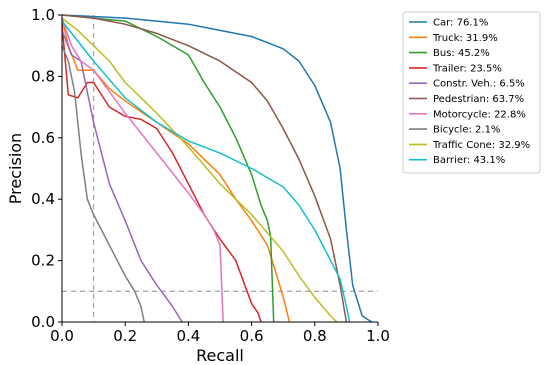 This screenshot has width=545, height=365. Describe the element at coordinates (460, 23) in the screenshot. I see `legend-entry-0: Car: 76.1%` at that location.